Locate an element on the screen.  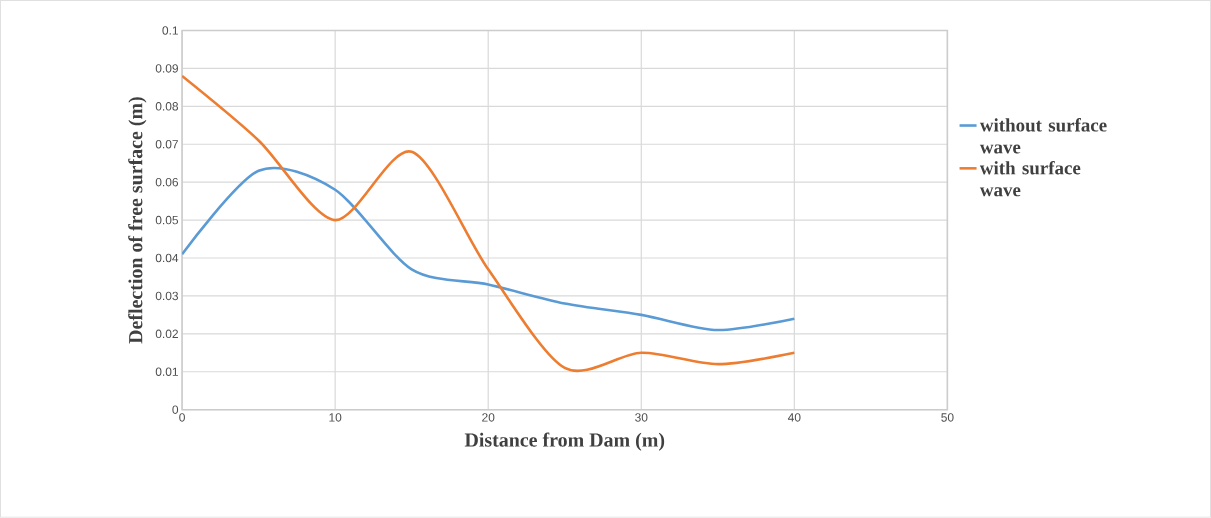
y-tick-label: 0.02 is located at coordinates (166, 334).